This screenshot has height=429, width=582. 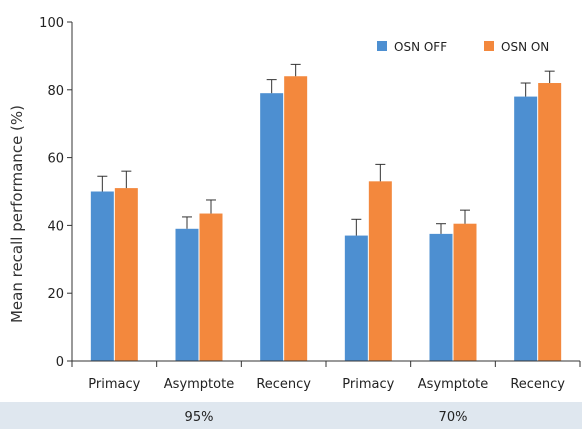 What do you see at coordinates (51, 23) in the screenshot?
I see `y-tick-label: 100` at bounding box center [51, 23].